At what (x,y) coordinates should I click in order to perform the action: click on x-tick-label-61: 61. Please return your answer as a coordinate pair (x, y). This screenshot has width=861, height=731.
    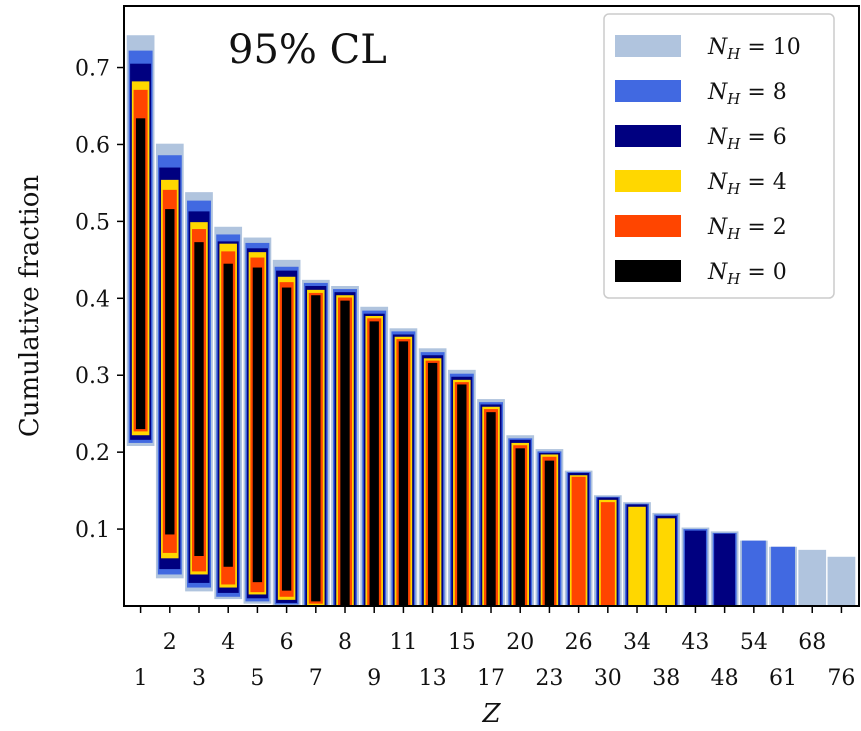
    Looking at the image, I should click on (783, 678).